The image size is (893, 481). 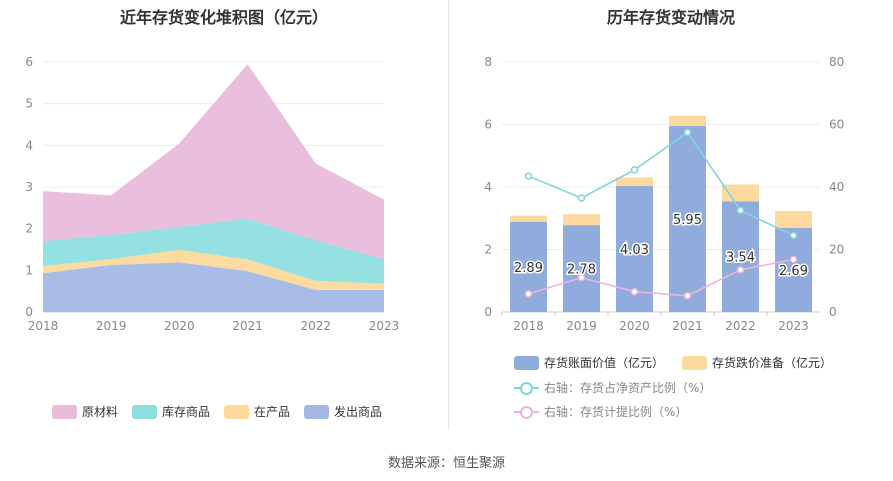 What do you see at coordinates (29, 104) in the screenshot?
I see `y-tick-label: 5` at bounding box center [29, 104].